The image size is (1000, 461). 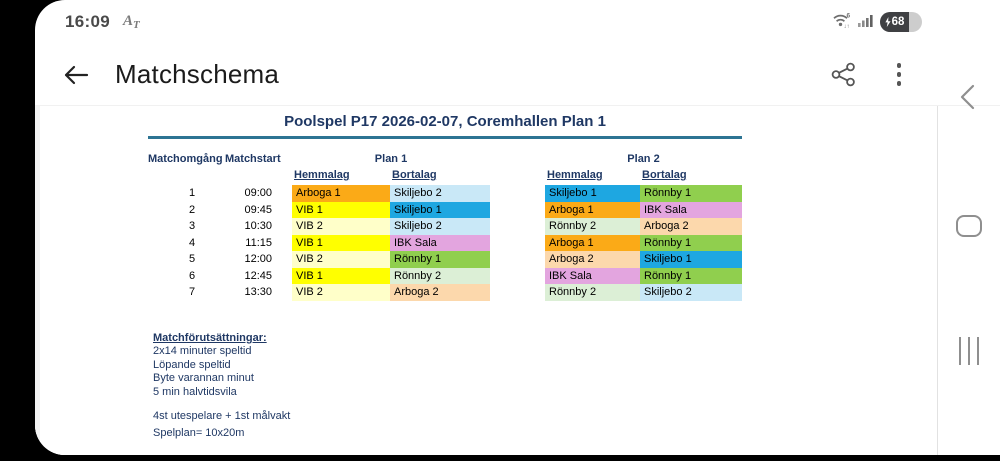 What do you see at coordinates (592, 259) in the screenshot?
I see `plan2-home-team-cell: Arboga 2` at bounding box center [592, 259].